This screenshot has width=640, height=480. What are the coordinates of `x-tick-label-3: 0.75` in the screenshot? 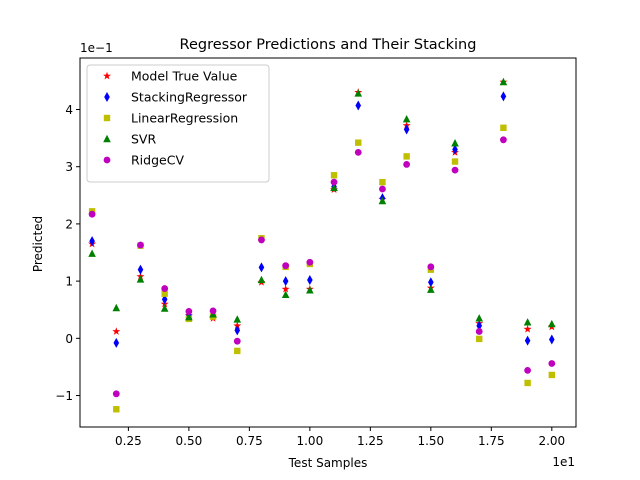 It's located at (249, 441).